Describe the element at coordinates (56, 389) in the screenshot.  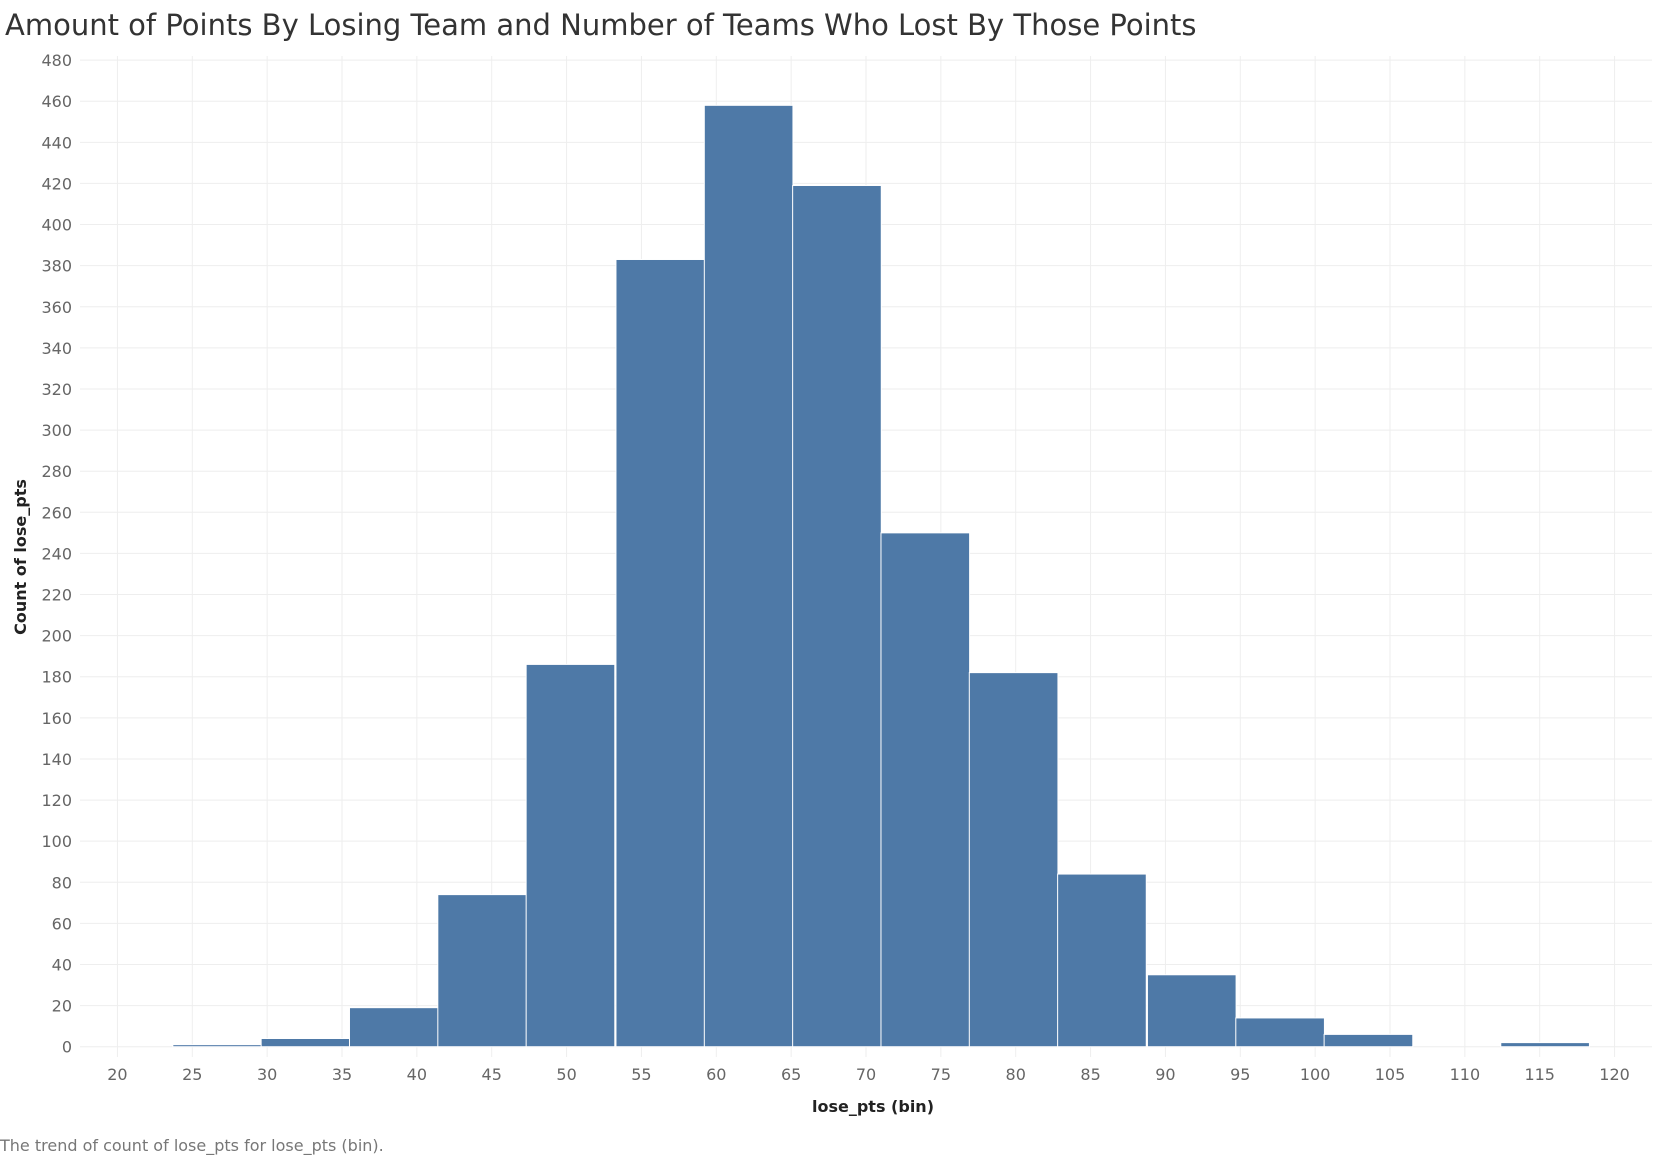
I see `y-tick-label: 320` at that location.